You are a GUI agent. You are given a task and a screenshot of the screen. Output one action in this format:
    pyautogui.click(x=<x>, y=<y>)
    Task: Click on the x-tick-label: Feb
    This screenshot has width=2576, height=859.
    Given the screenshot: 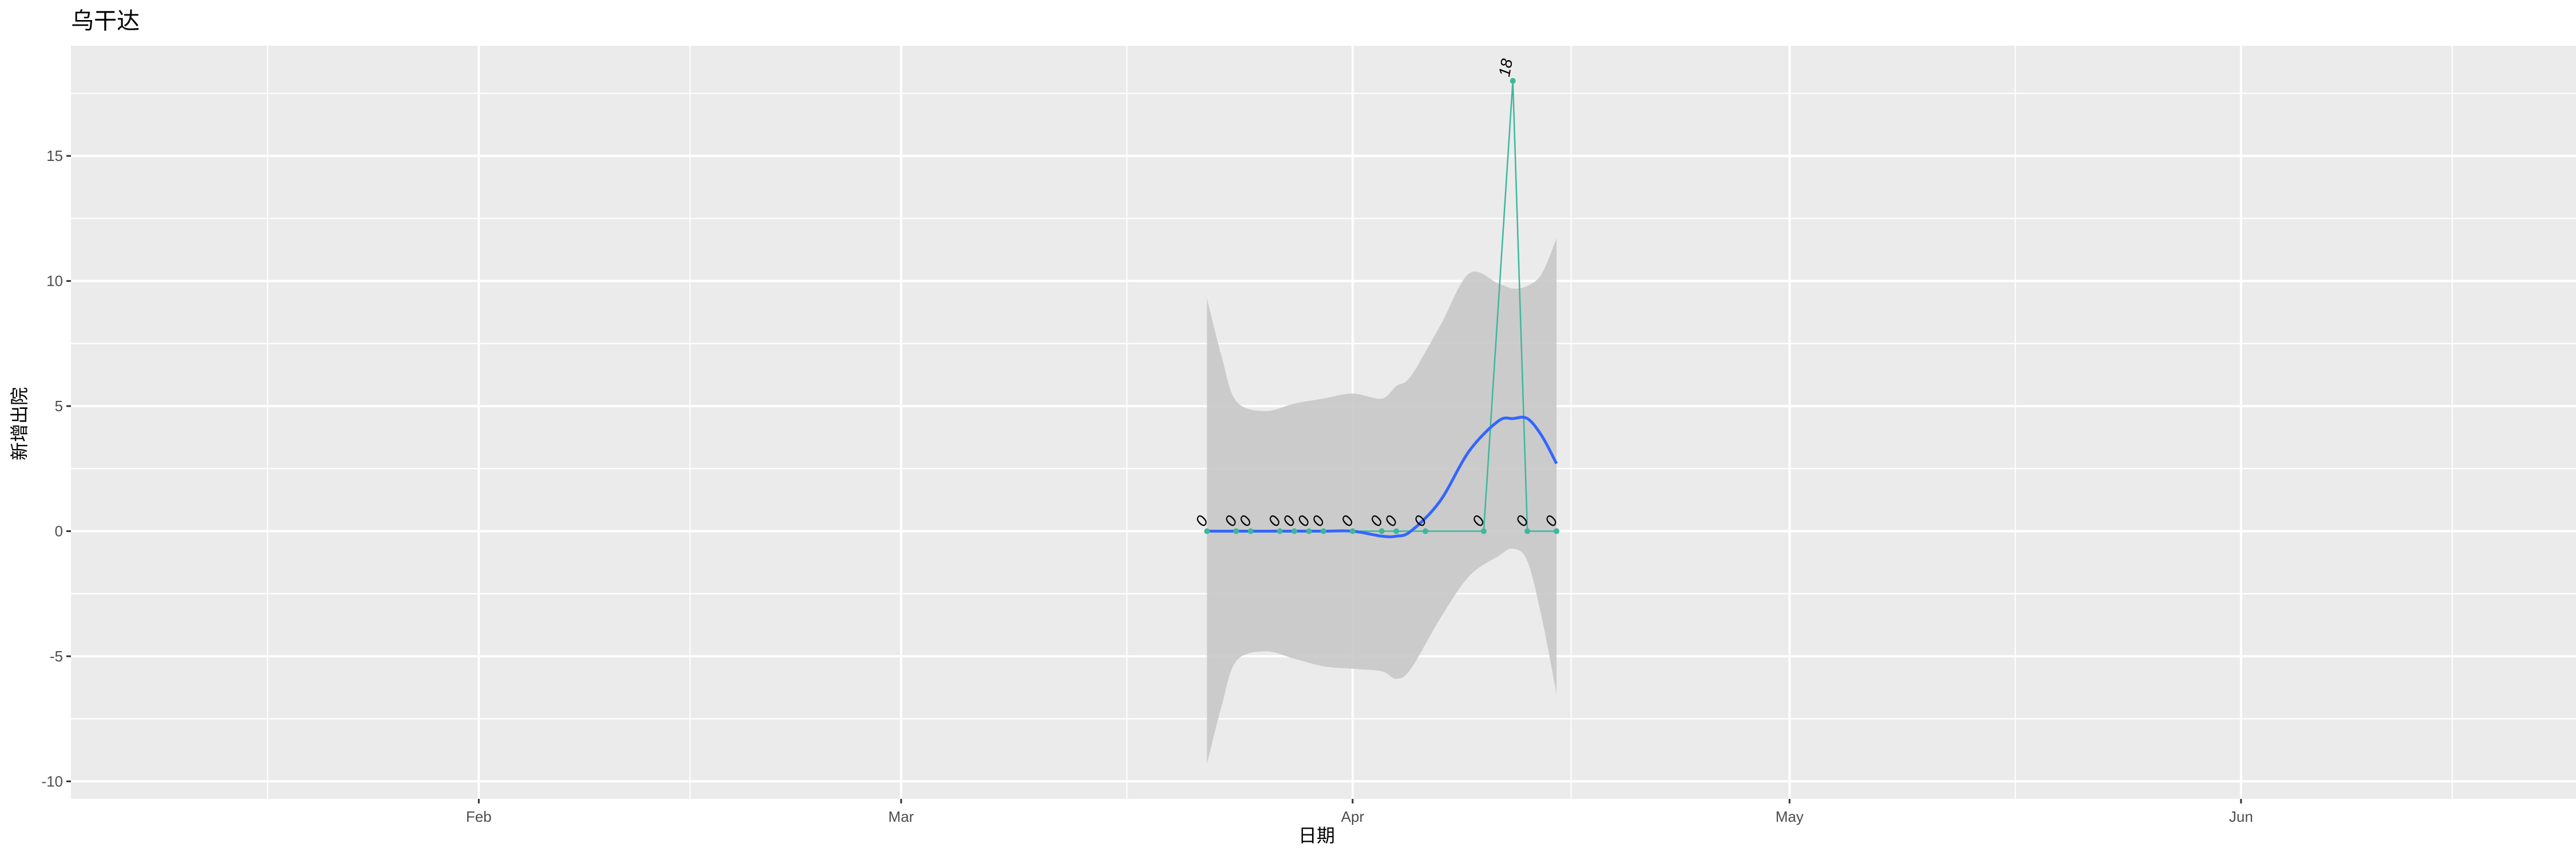 What is the action you would take?
    pyautogui.click(x=479, y=816)
    